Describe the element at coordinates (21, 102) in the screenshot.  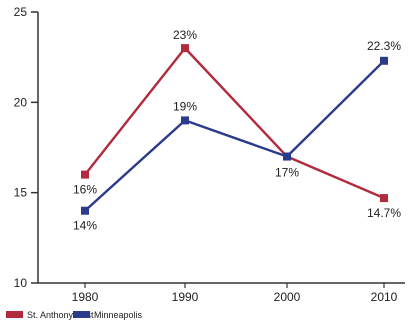
I see `y-tick-label: 20` at that location.